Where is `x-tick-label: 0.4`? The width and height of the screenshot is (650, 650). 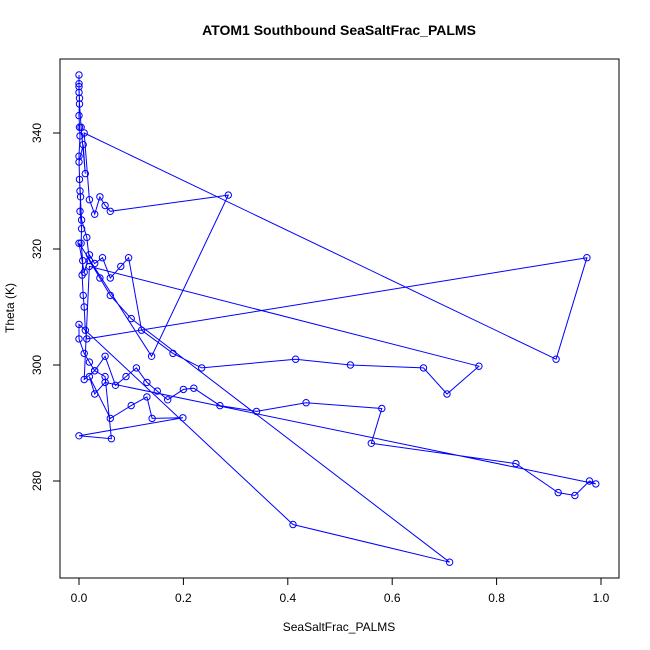
x-tick-label: 0.4 is located at coordinates (287, 598).